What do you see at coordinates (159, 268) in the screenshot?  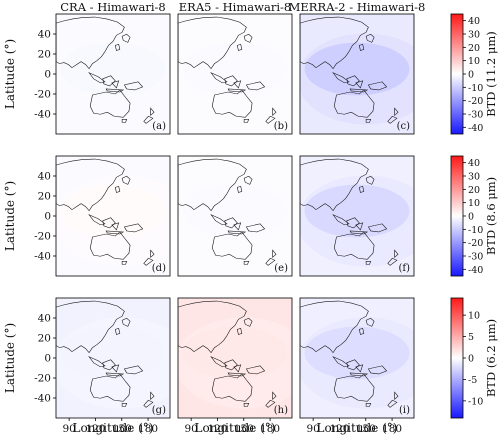 I see `panel-label: (d)` at bounding box center [159, 268].